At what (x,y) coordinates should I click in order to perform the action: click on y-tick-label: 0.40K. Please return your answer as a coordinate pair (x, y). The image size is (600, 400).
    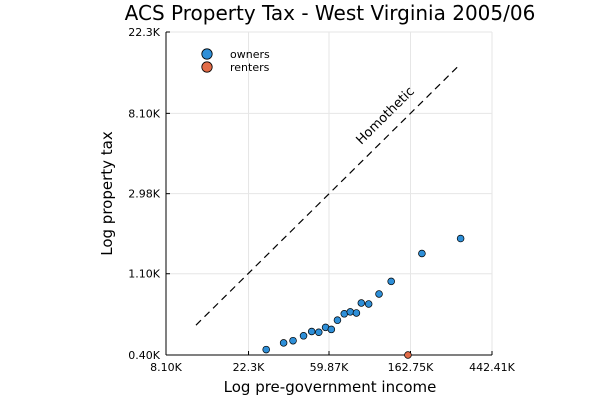
    Looking at the image, I should click on (144, 355).